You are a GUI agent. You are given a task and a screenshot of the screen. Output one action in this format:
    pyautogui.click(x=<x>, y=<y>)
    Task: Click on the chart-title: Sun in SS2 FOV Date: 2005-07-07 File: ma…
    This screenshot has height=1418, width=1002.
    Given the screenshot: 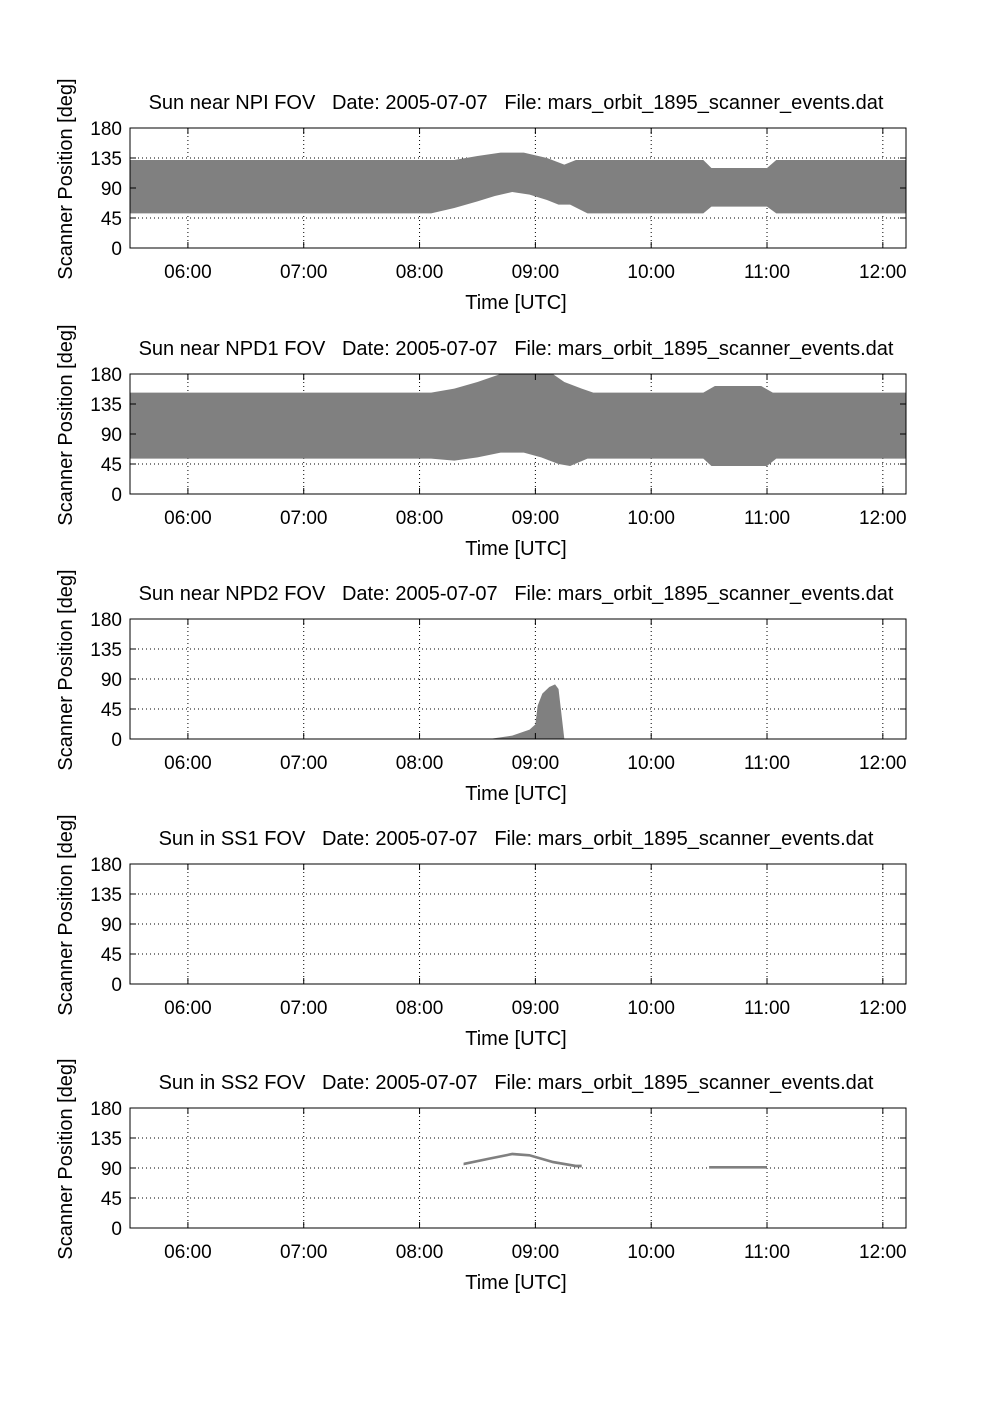 What is the action you would take?
    pyautogui.click(x=516, y=1083)
    